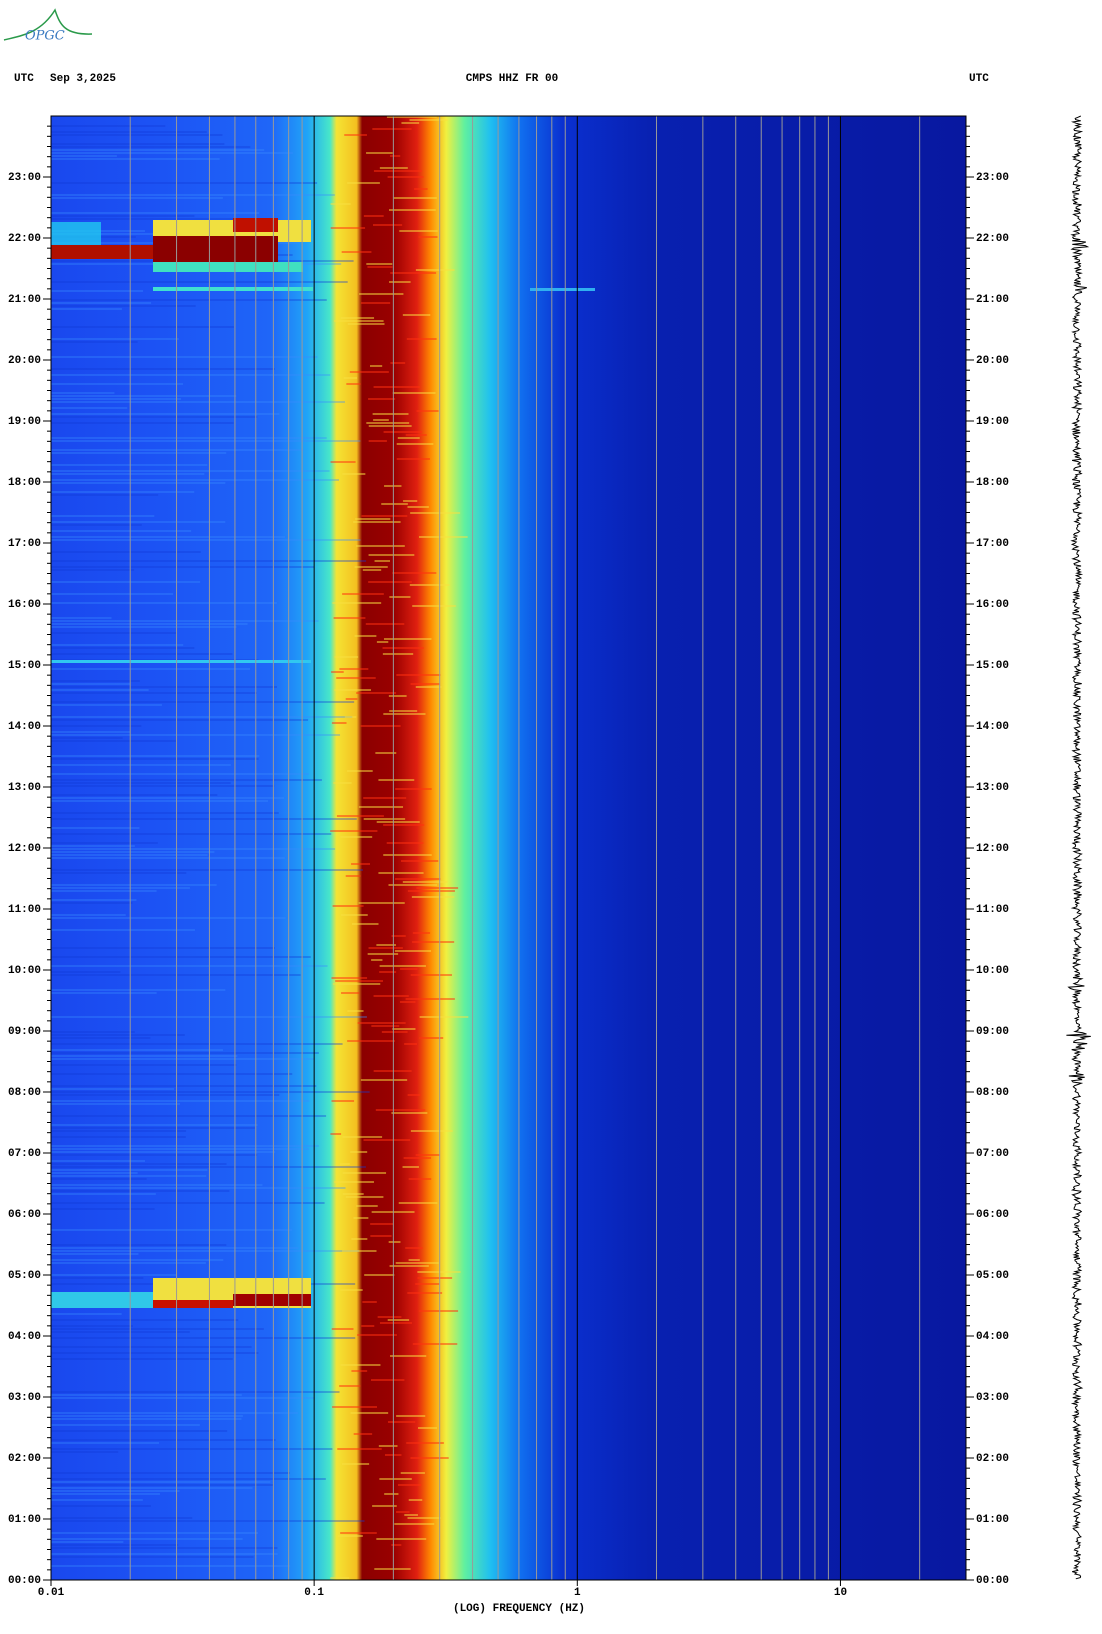  I want to click on y-tick-label: 20:00, so click(992, 361).